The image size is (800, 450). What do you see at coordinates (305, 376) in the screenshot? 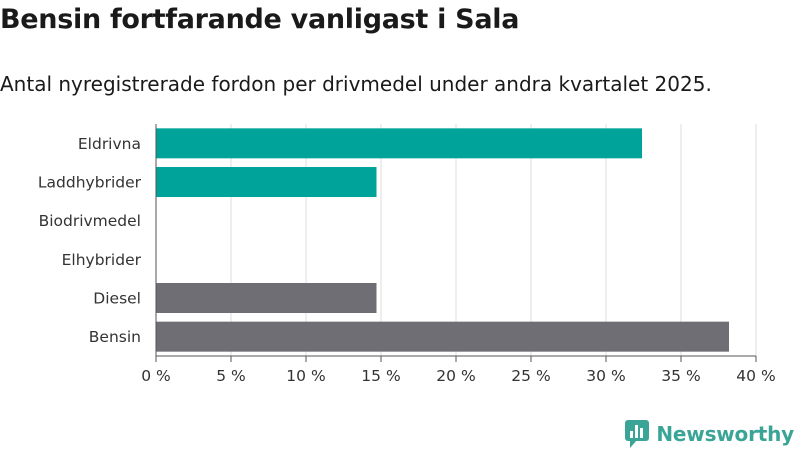
I see `x-tick-label: 10 %` at bounding box center [305, 376].